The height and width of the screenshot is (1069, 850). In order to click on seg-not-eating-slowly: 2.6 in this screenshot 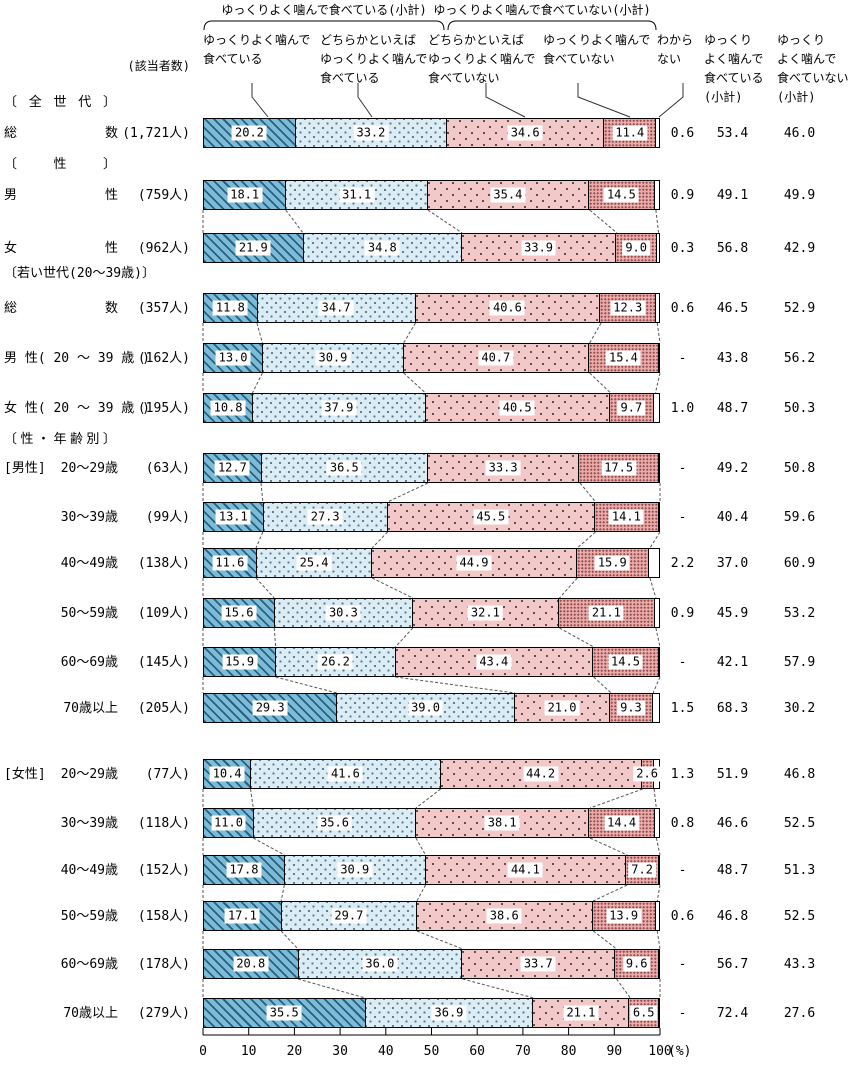, I will do `click(647, 774)`.